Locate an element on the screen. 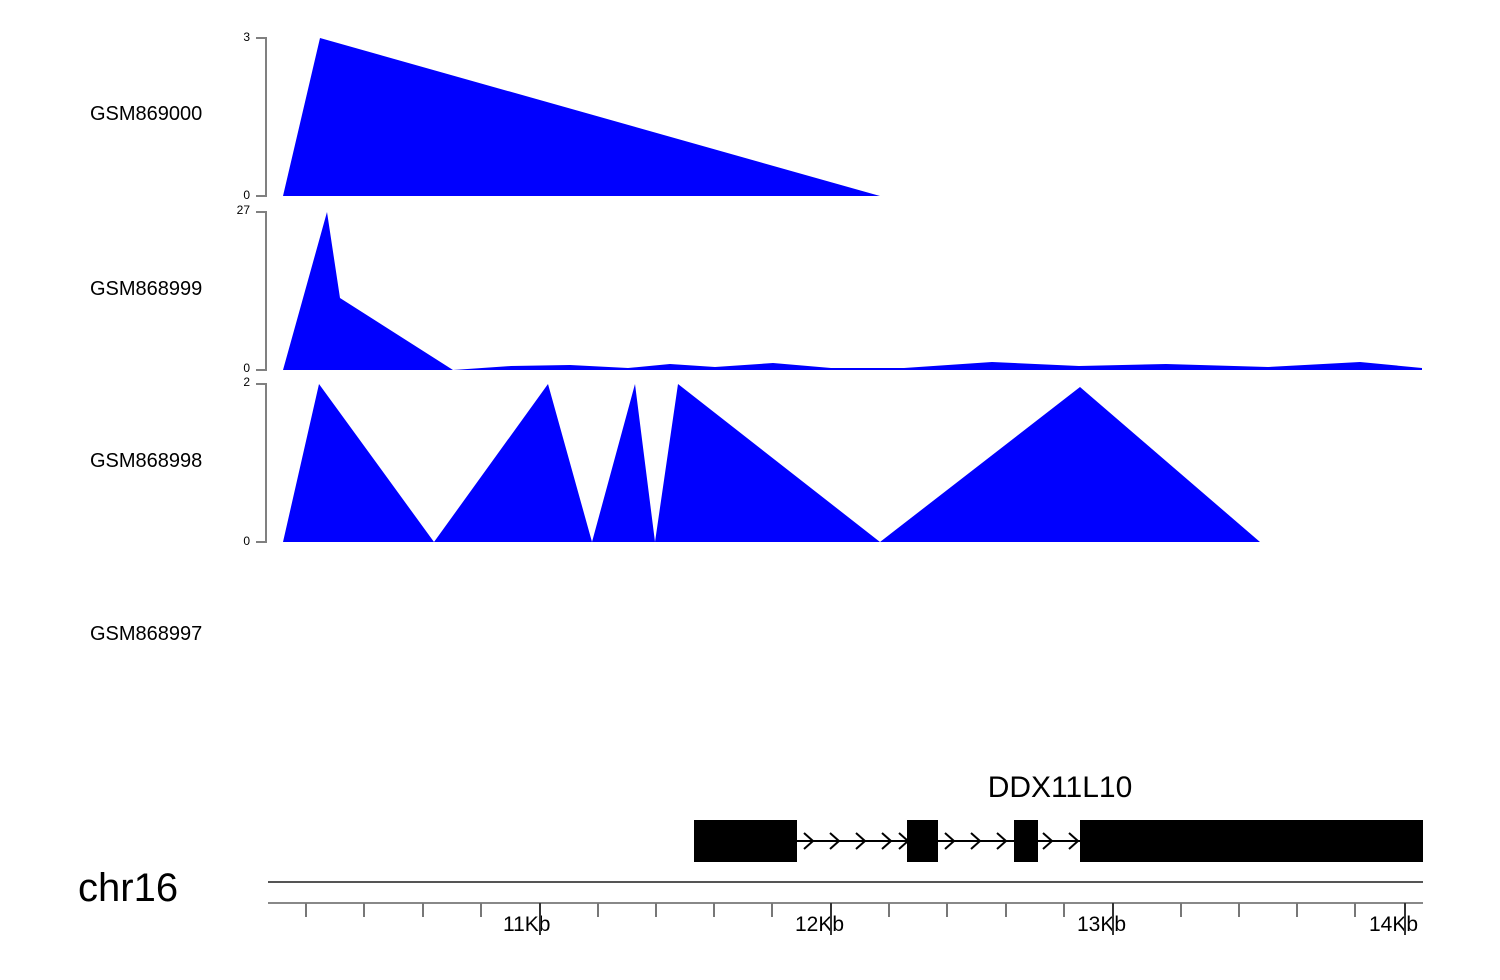 The height and width of the screenshot is (980, 1500). track-axis-gsm868998 is located at coordinates (261, 463).